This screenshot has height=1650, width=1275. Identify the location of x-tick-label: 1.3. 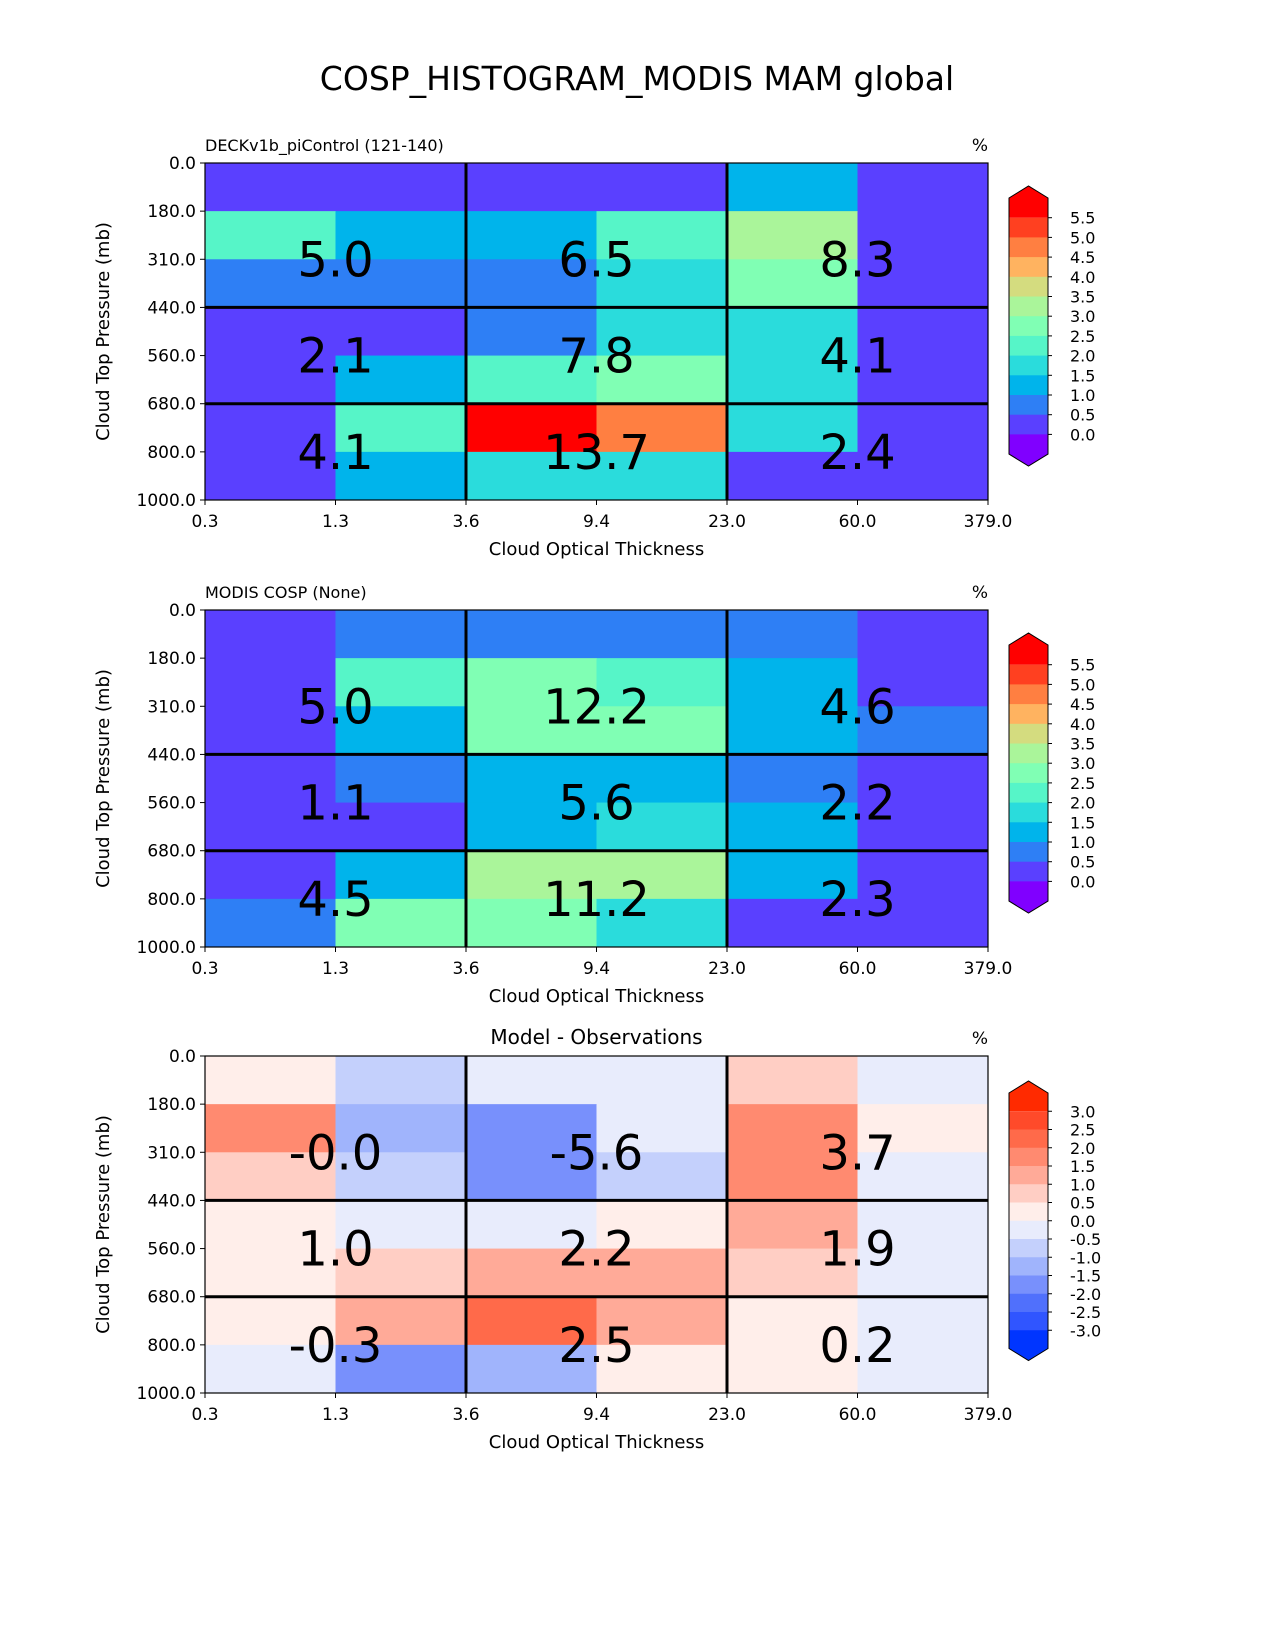
(335, 522).